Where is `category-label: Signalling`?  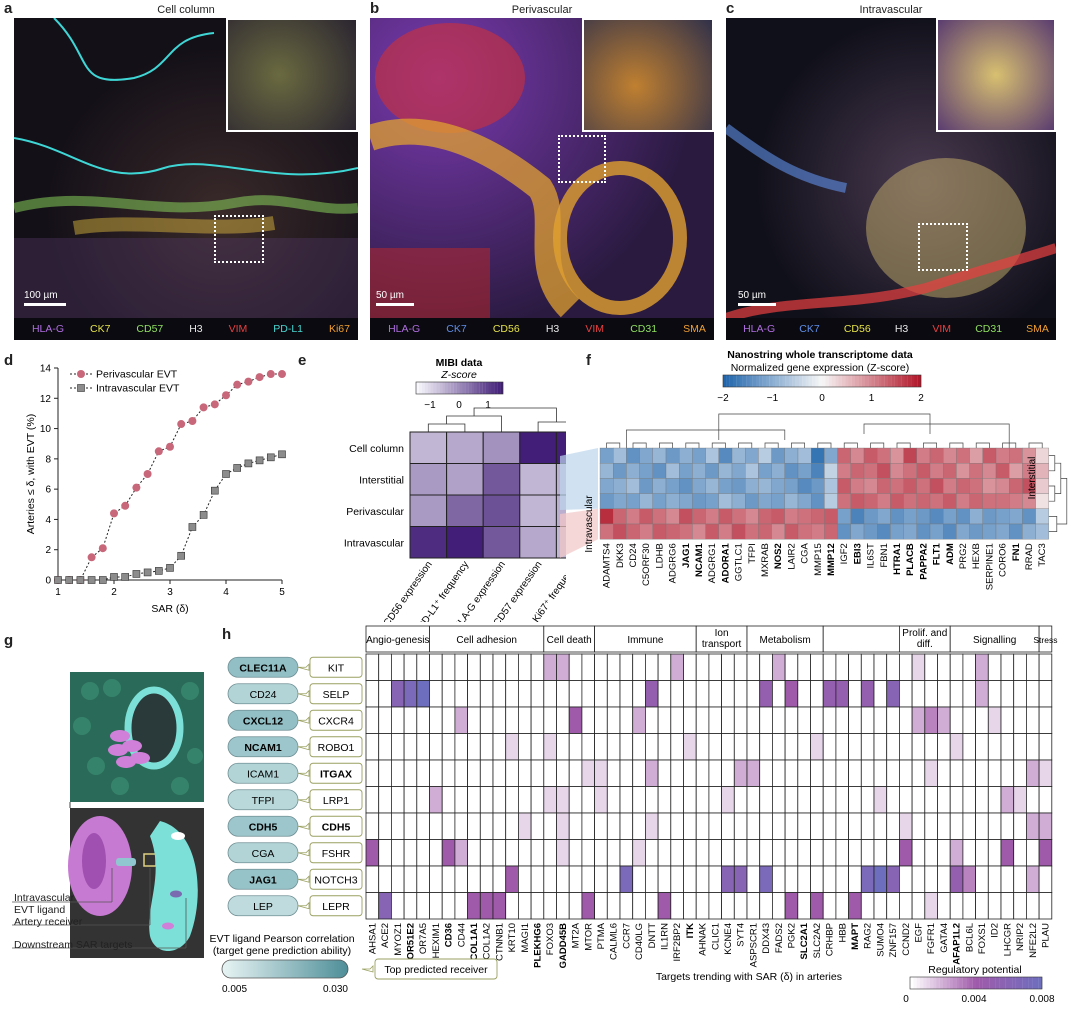 category-label: Signalling is located at coordinates (994, 640).